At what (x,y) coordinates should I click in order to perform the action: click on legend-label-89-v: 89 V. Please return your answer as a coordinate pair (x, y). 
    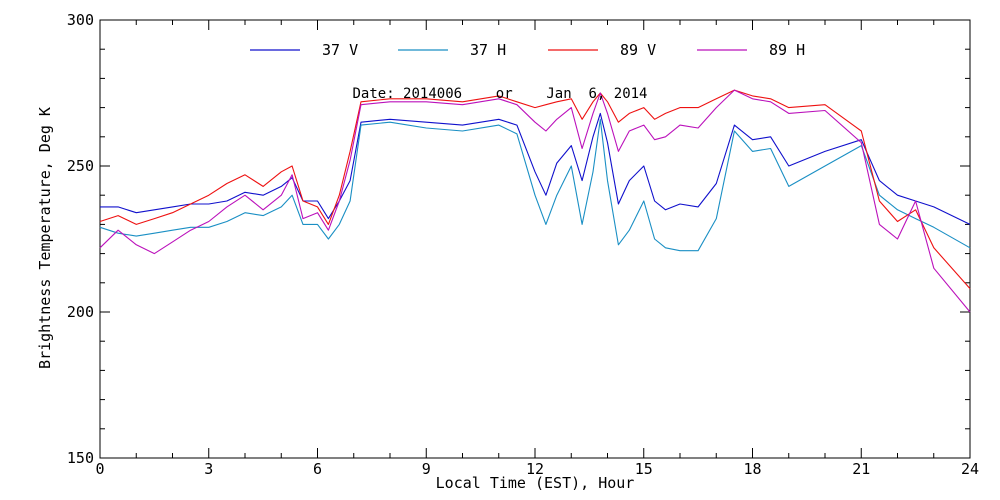
    Looking at the image, I should click on (638, 50).